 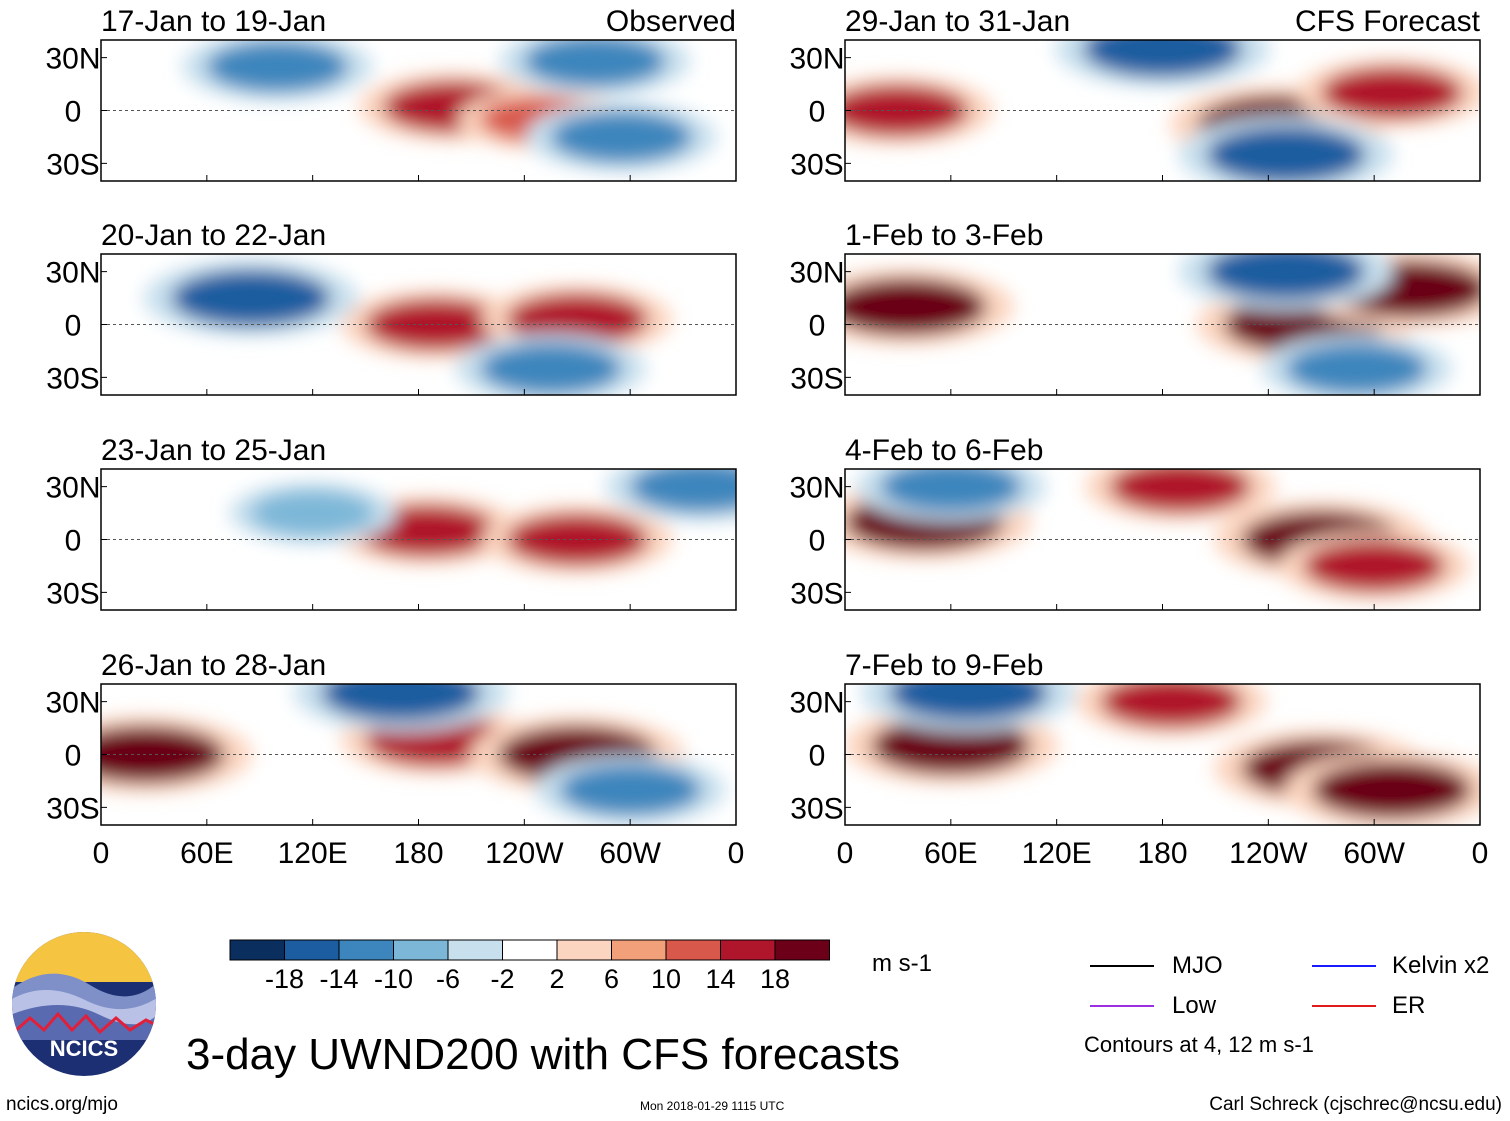 I want to click on panel-title: 17-Jan to 19-Jan, so click(x=213, y=21).